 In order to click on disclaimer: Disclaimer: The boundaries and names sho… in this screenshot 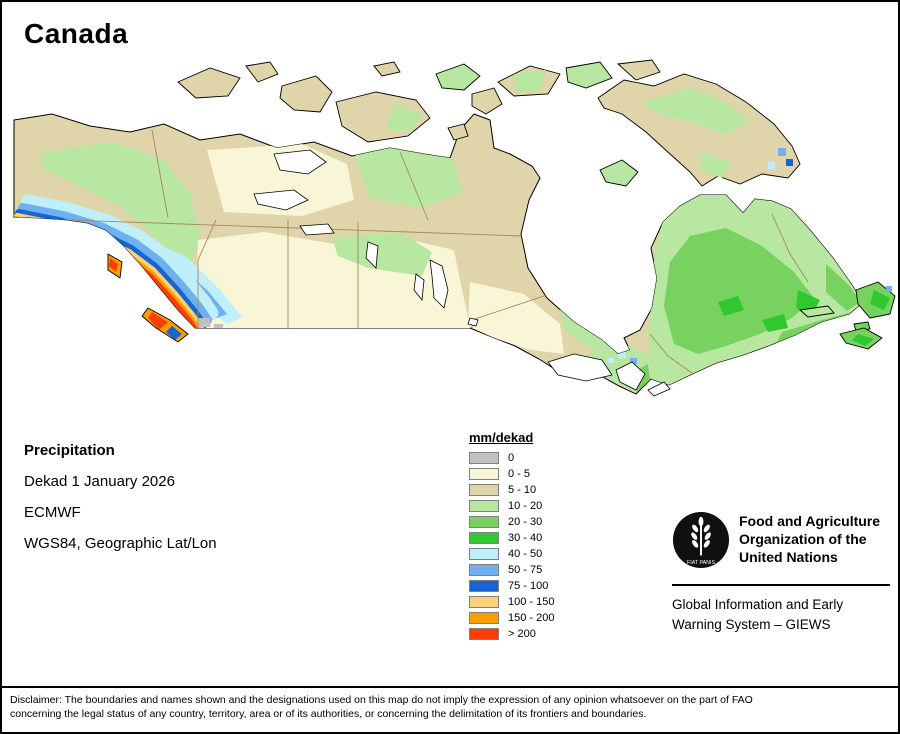, I will do `click(450, 703)`.